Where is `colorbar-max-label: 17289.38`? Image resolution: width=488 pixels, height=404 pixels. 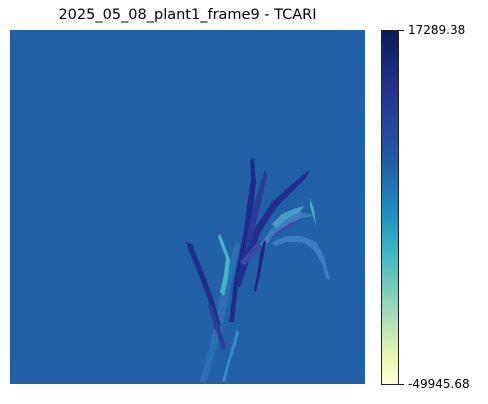 colorbar-max-label: 17289.38 is located at coordinates (437, 30).